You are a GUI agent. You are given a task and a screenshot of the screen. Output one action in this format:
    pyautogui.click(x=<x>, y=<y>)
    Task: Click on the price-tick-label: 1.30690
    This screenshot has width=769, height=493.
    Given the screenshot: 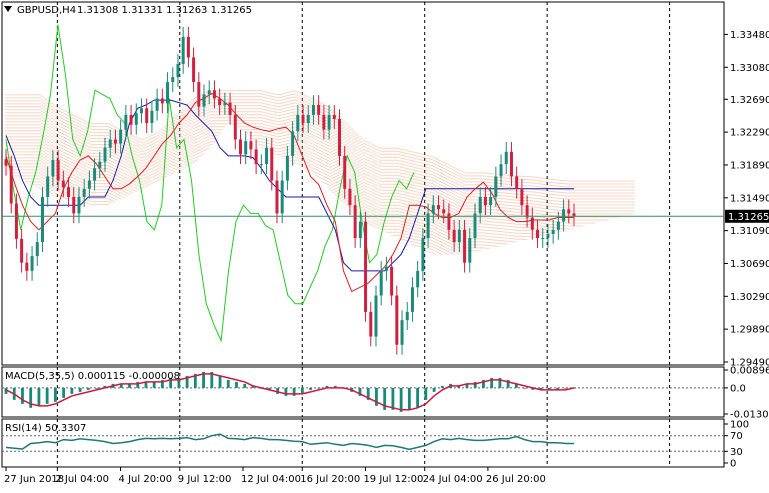 What is the action you would take?
    pyautogui.click(x=749, y=264)
    